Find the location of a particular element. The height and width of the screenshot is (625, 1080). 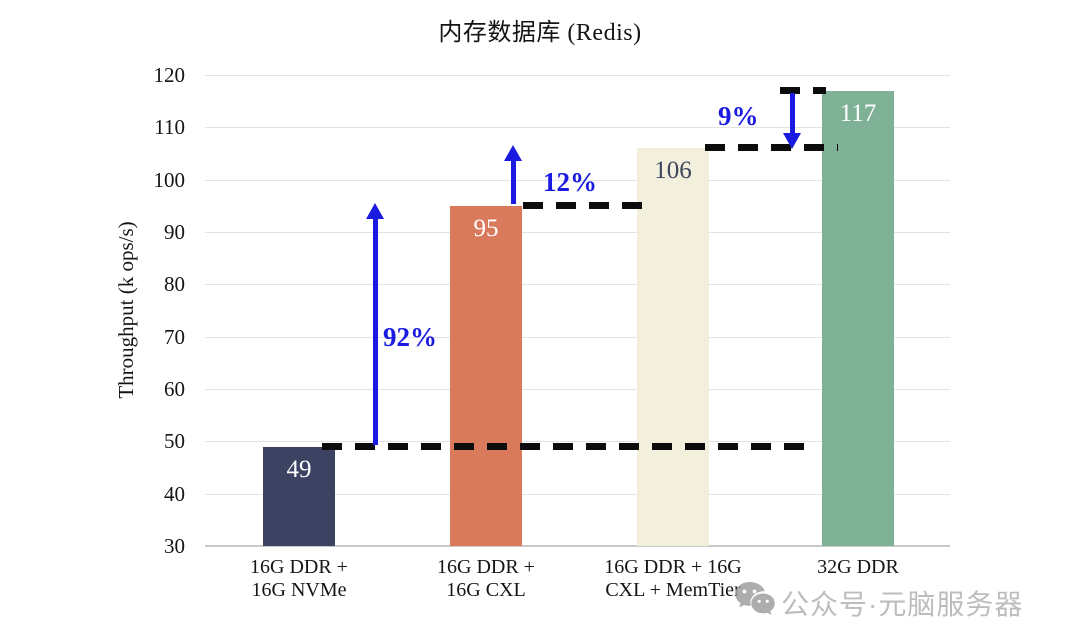

watermark: 公众号·元脑服务器 is located at coordinates (878, 602).